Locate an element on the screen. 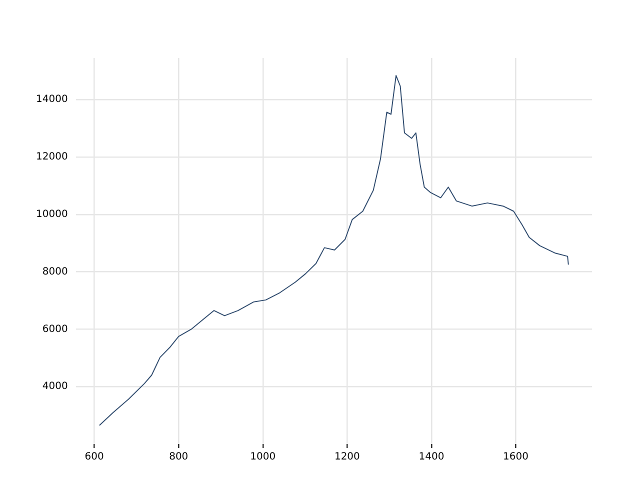 The height and width of the screenshot is (480, 640). y-tick-label: 6000 is located at coordinates (55, 329).